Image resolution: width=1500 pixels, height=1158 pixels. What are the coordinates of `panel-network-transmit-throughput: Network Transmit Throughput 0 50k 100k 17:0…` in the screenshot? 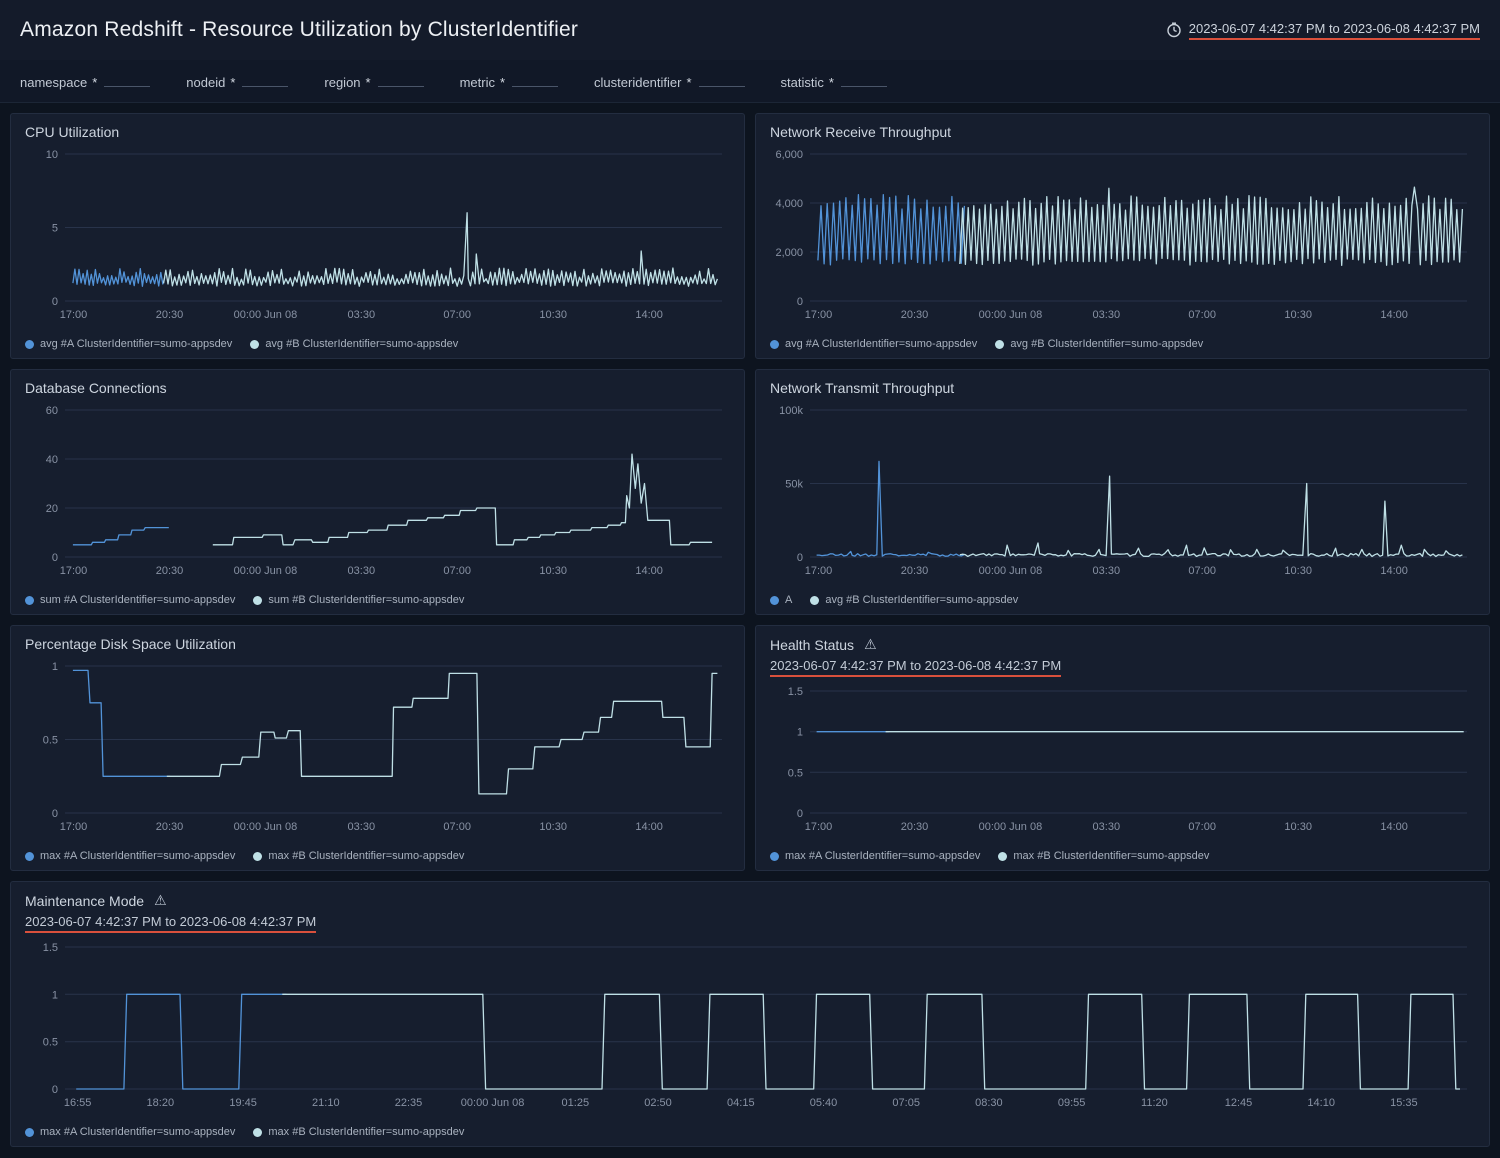 It's located at (1122, 492).